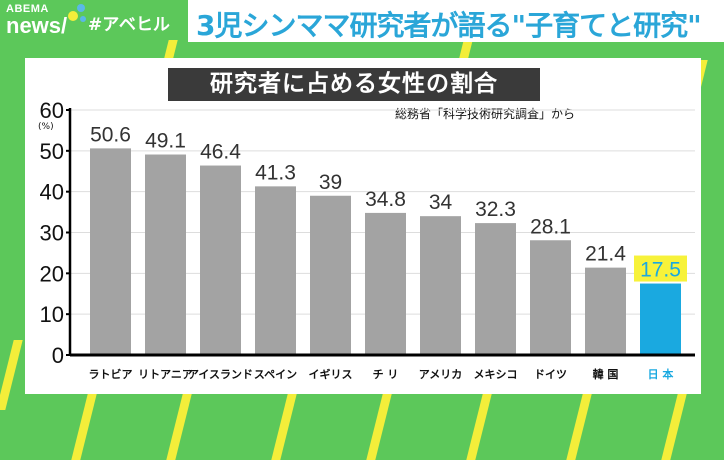 The height and width of the screenshot is (460, 724). What do you see at coordinates (661, 374) in the screenshot?
I see `x-tick-label: 日 本` at bounding box center [661, 374].